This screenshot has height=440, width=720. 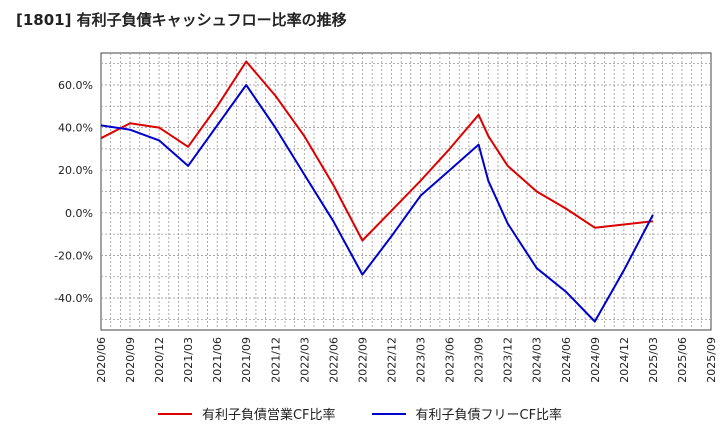 What do you see at coordinates (508, 360) in the screenshot?
I see `x-tick-label: 2023/12` at bounding box center [508, 360].